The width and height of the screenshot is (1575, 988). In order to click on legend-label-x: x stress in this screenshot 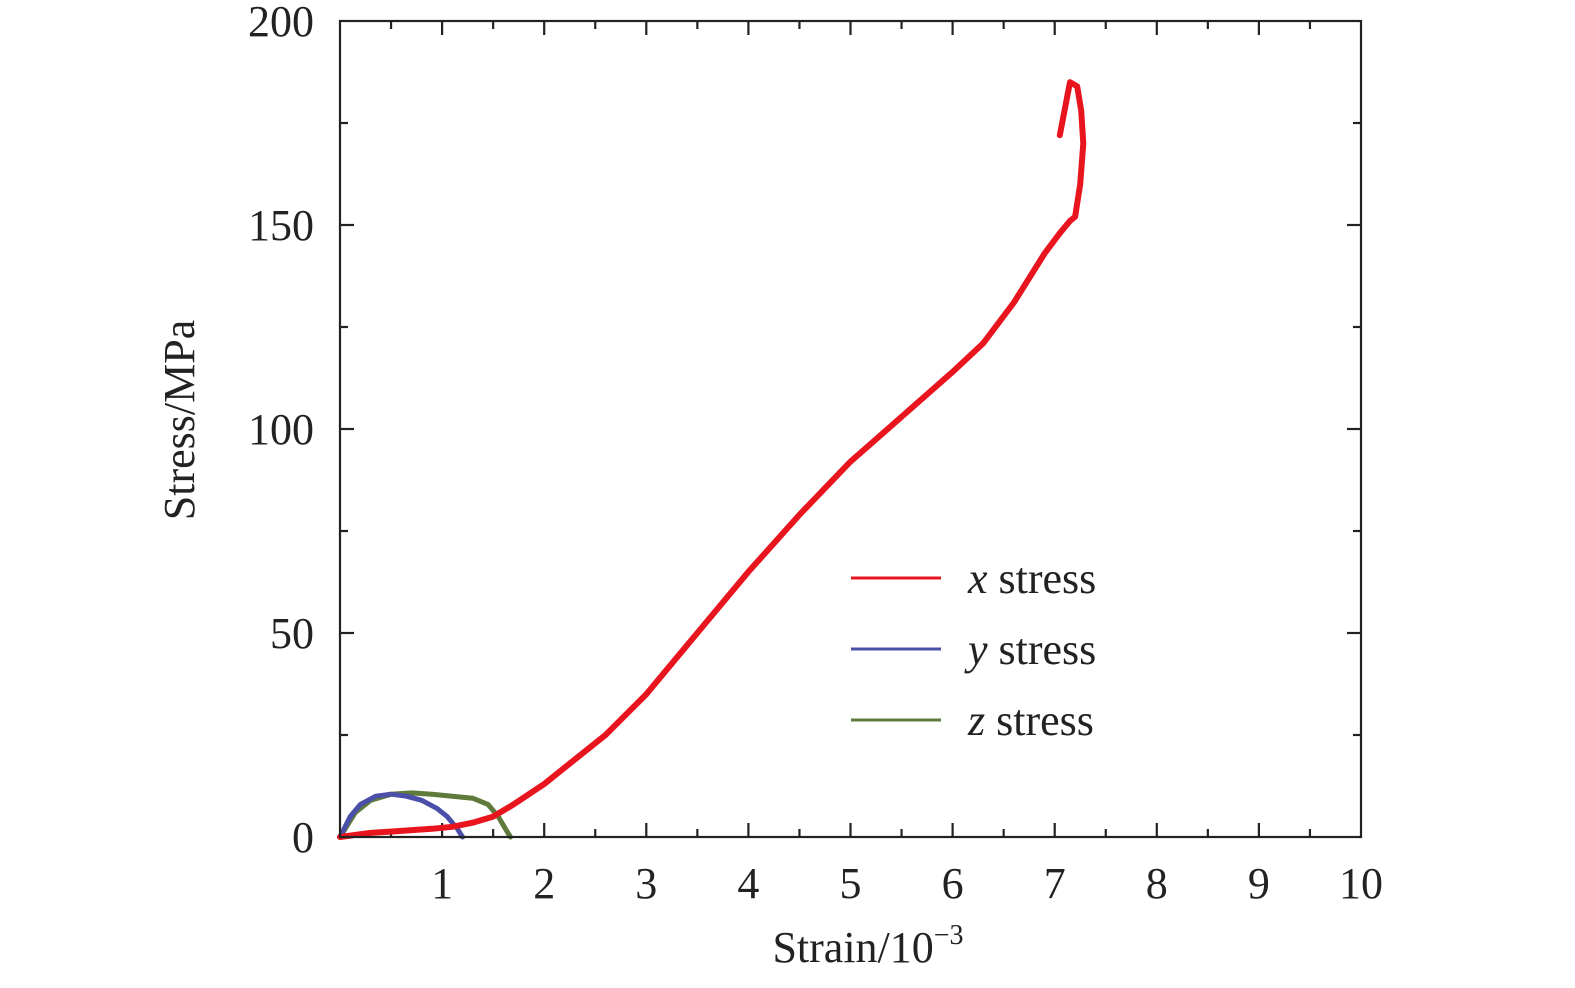, I will do `click(1031, 578)`.